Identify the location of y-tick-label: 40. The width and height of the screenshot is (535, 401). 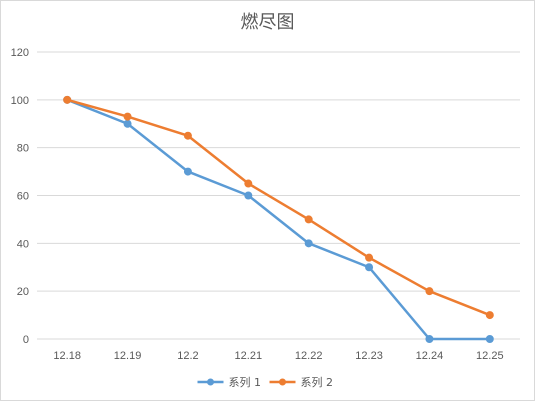
(23, 244).